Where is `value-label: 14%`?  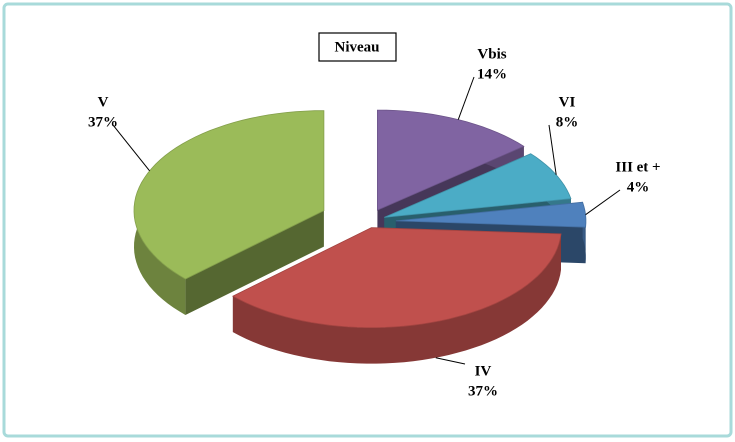
value-label: 14% is located at coordinates (492, 74).